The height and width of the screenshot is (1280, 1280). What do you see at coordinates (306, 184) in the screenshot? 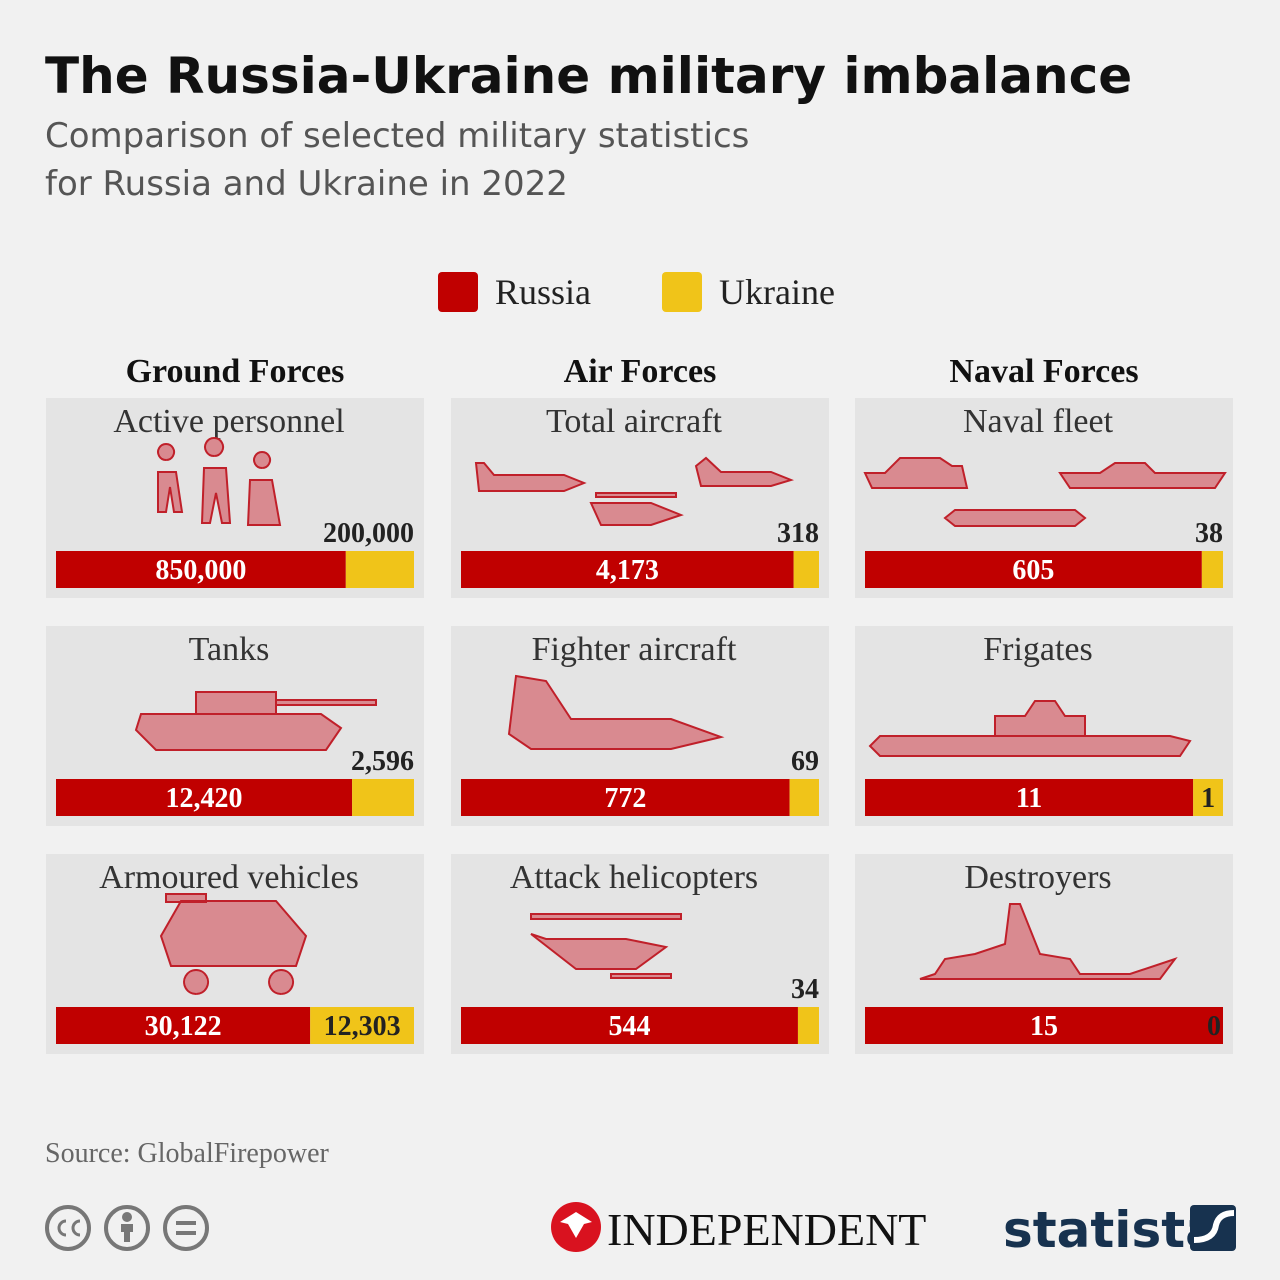
I see `subtitle: for Russia and Ukraine in 2022` at bounding box center [306, 184].